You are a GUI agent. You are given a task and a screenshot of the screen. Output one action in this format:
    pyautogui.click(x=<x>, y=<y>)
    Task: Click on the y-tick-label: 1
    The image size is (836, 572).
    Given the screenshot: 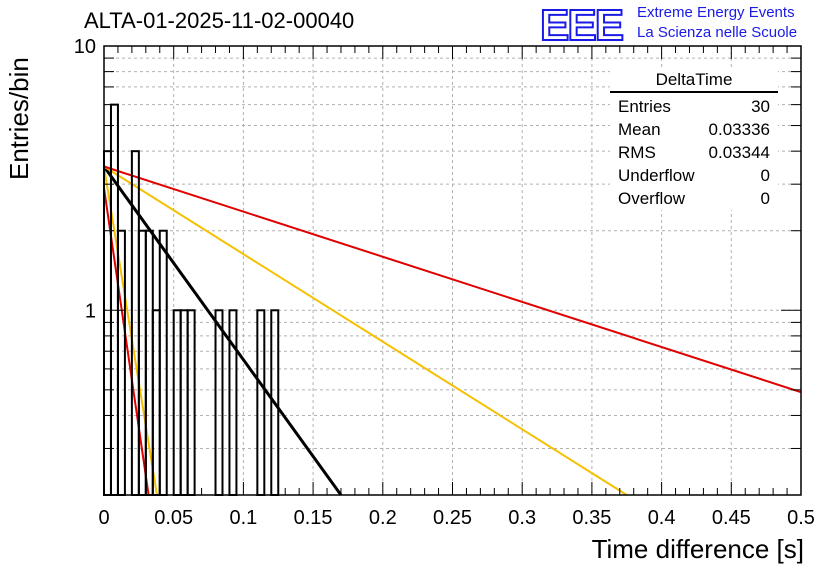 What is the action you would take?
    pyautogui.click(x=90, y=311)
    